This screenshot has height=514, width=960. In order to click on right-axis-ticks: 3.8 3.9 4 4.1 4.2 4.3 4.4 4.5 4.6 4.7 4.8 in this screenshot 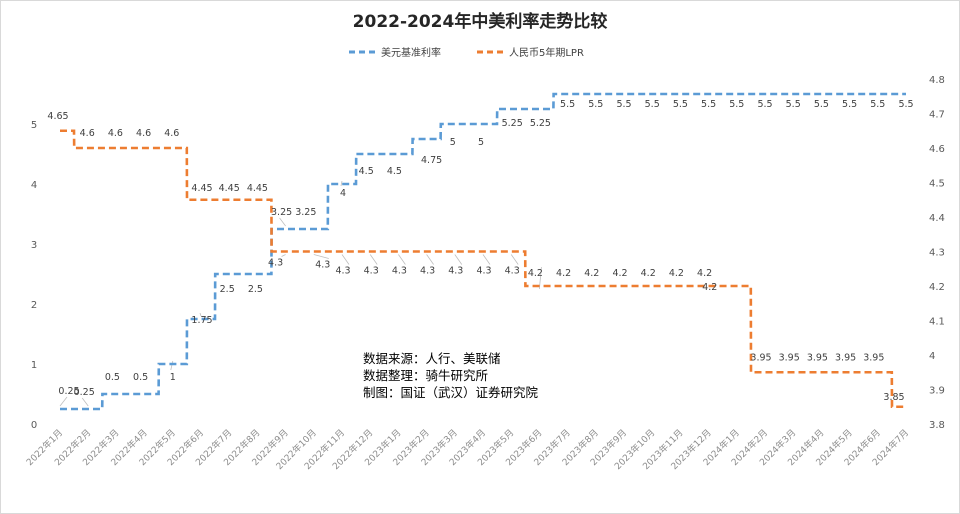, I will do `click(937, 253)`.